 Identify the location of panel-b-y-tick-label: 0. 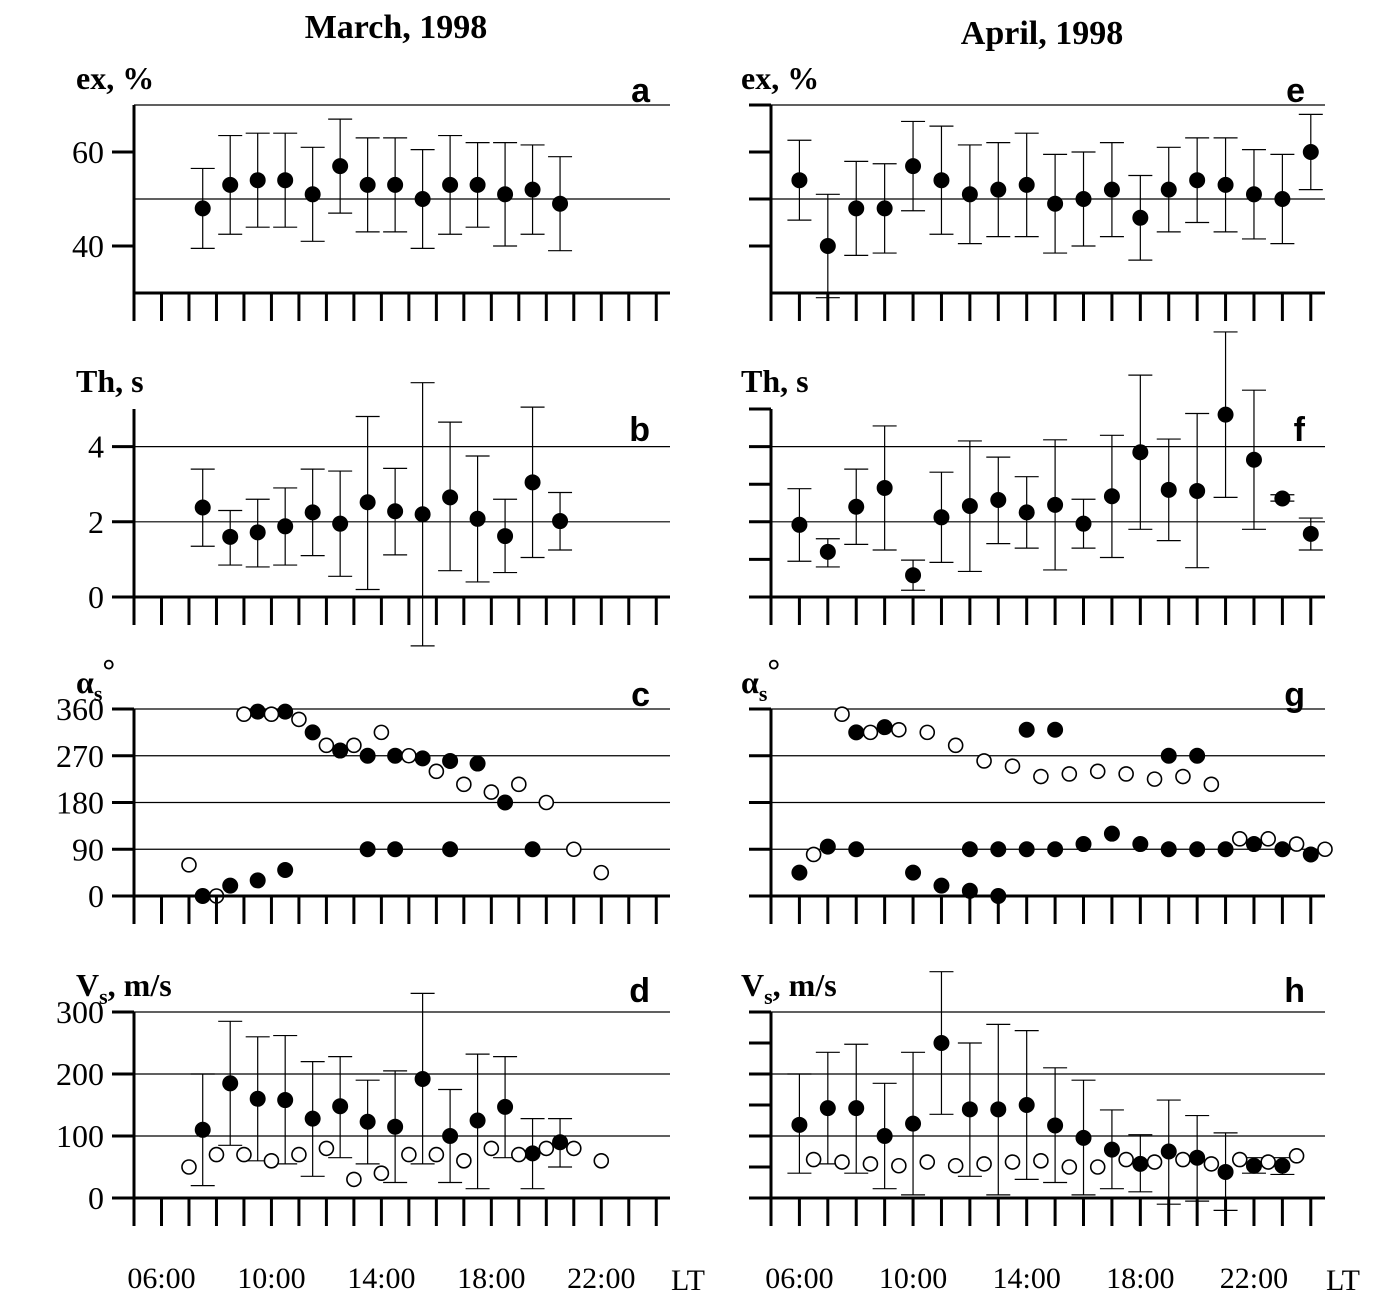
(96, 597).